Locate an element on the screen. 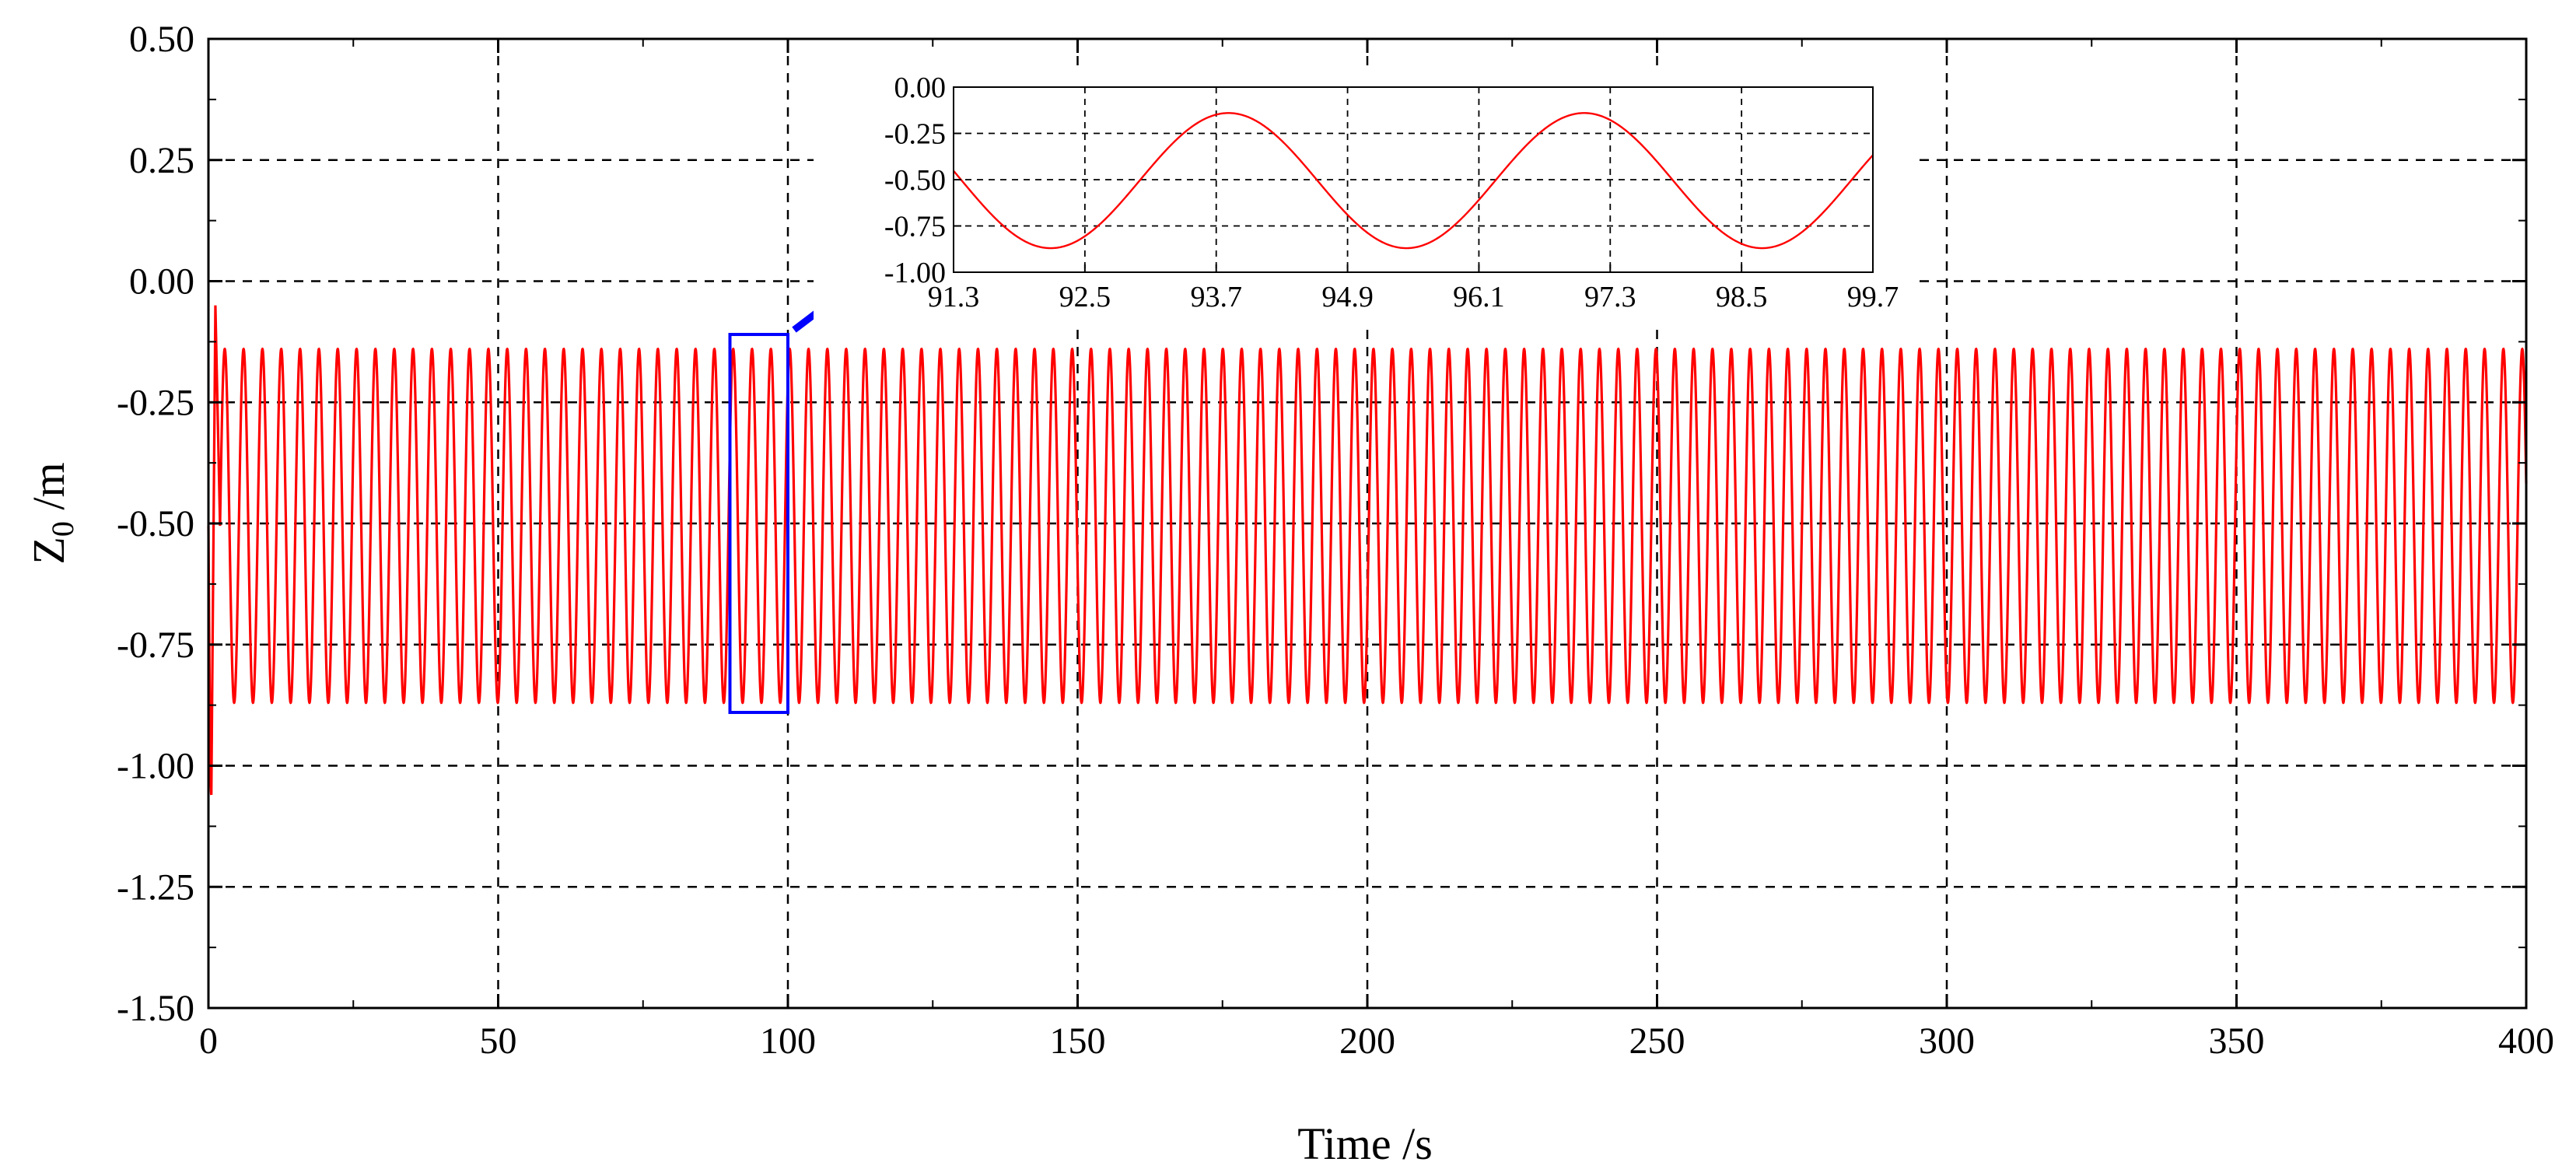 Image resolution: width=2576 pixels, height=1176 pixels. x-tick-label: 150 is located at coordinates (1078, 1041).